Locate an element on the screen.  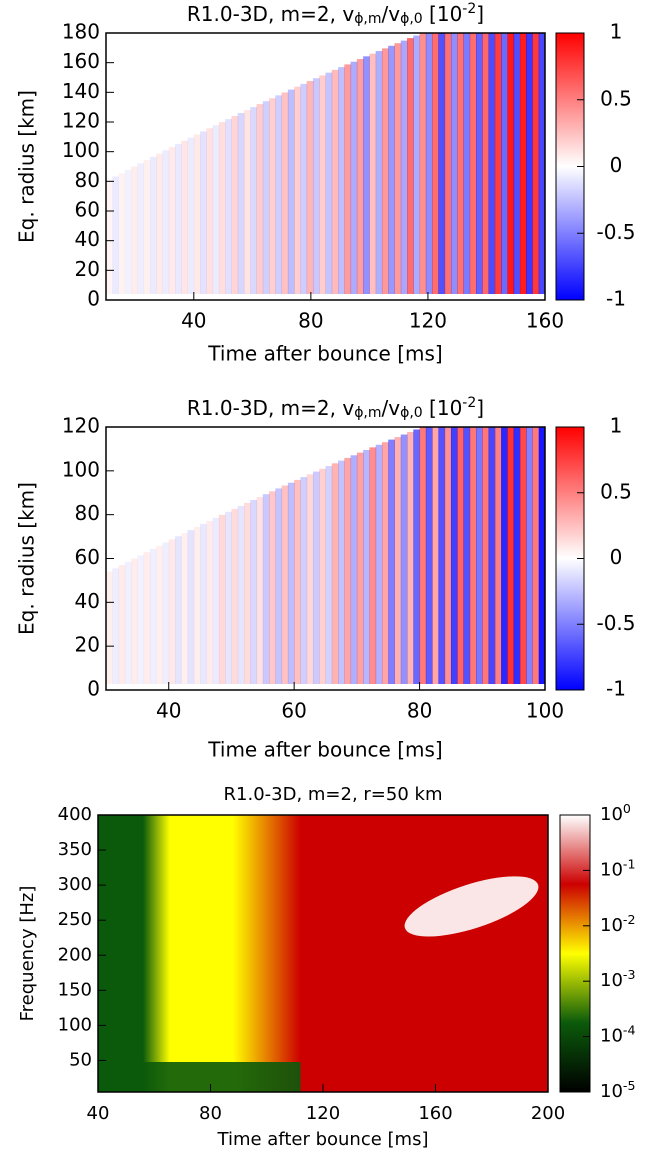
colorbar-tick-exponent: 0 is located at coordinates (627, 808).